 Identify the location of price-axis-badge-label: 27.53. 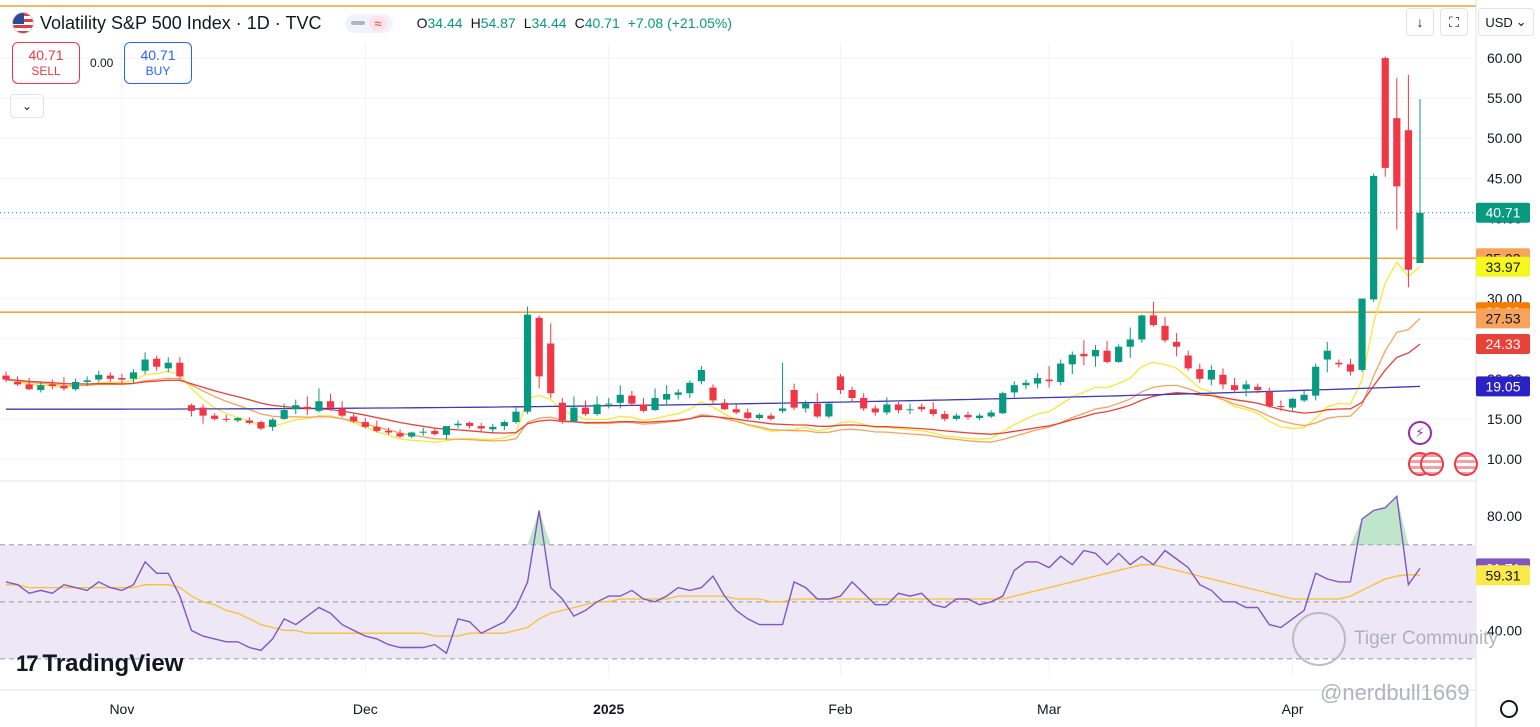
(1502, 318).